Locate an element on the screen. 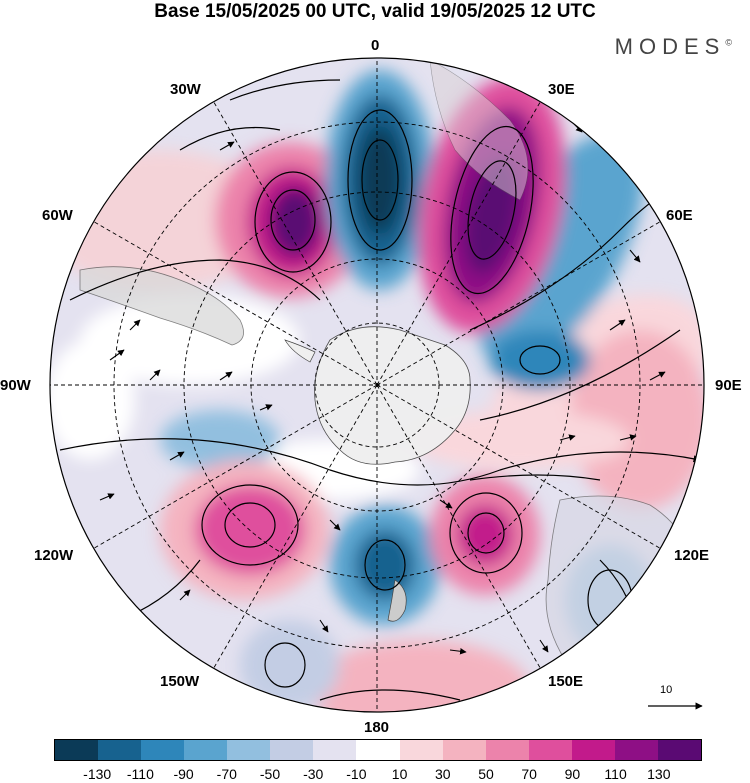 The width and height of the screenshot is (750, 783). colorbar-tick-label: -70 is located at coordinates (226, 774).